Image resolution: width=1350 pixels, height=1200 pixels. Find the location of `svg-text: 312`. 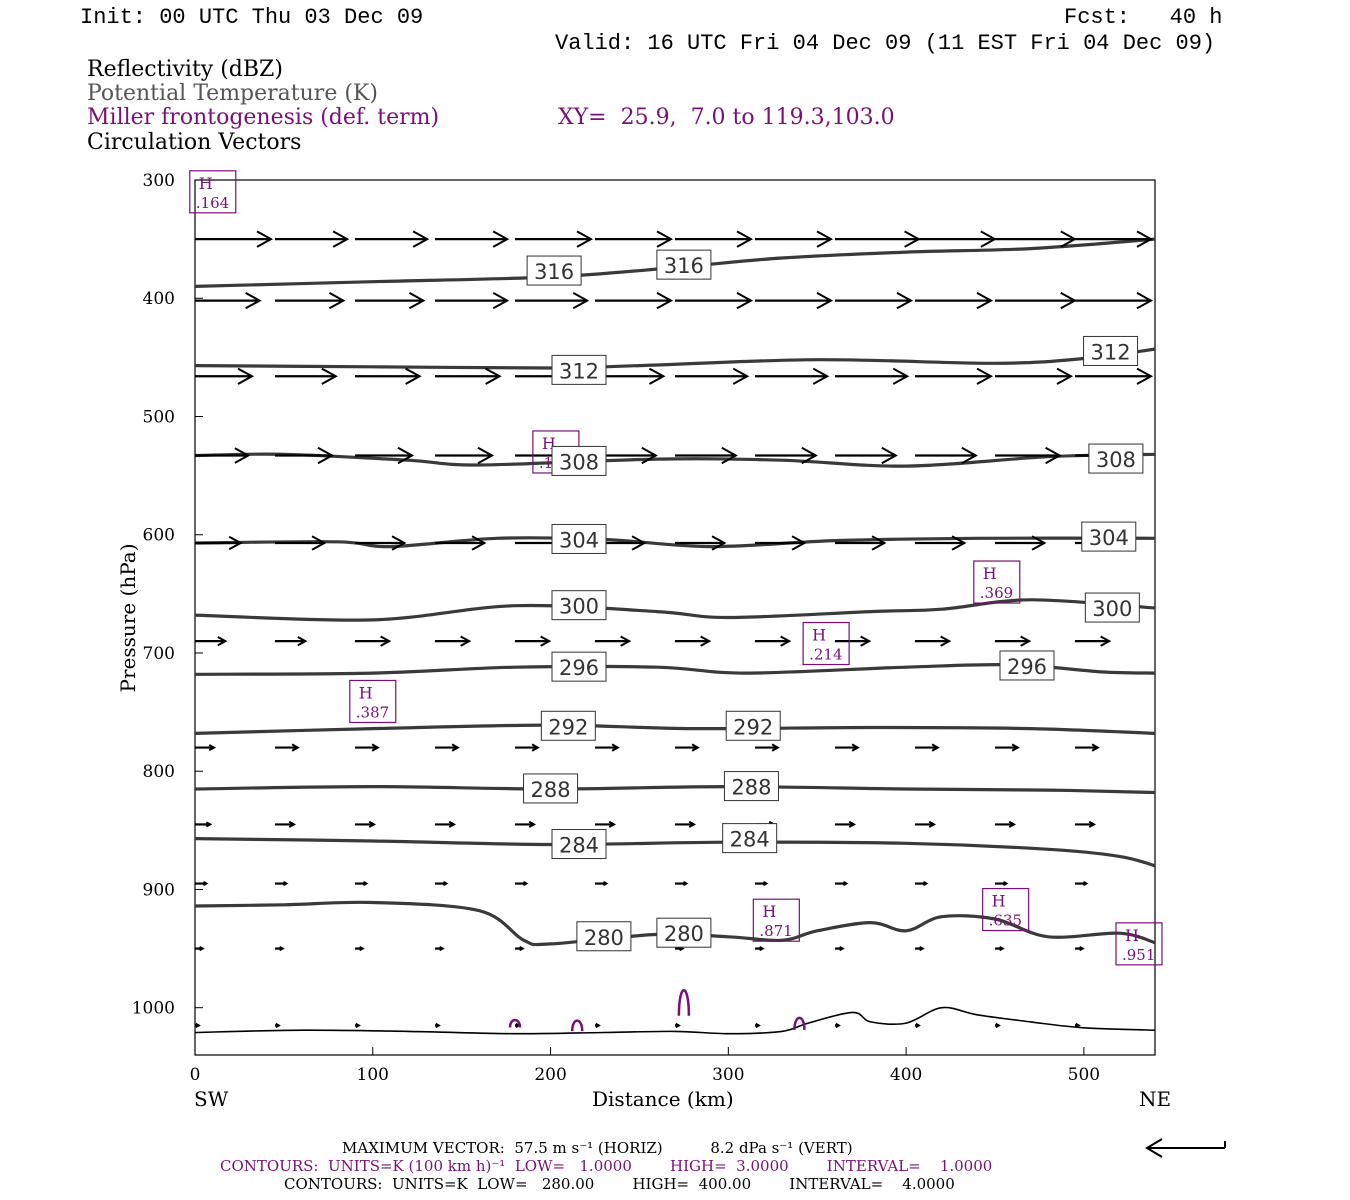

svg-text: 312 is located at coordinates (1111, 352).